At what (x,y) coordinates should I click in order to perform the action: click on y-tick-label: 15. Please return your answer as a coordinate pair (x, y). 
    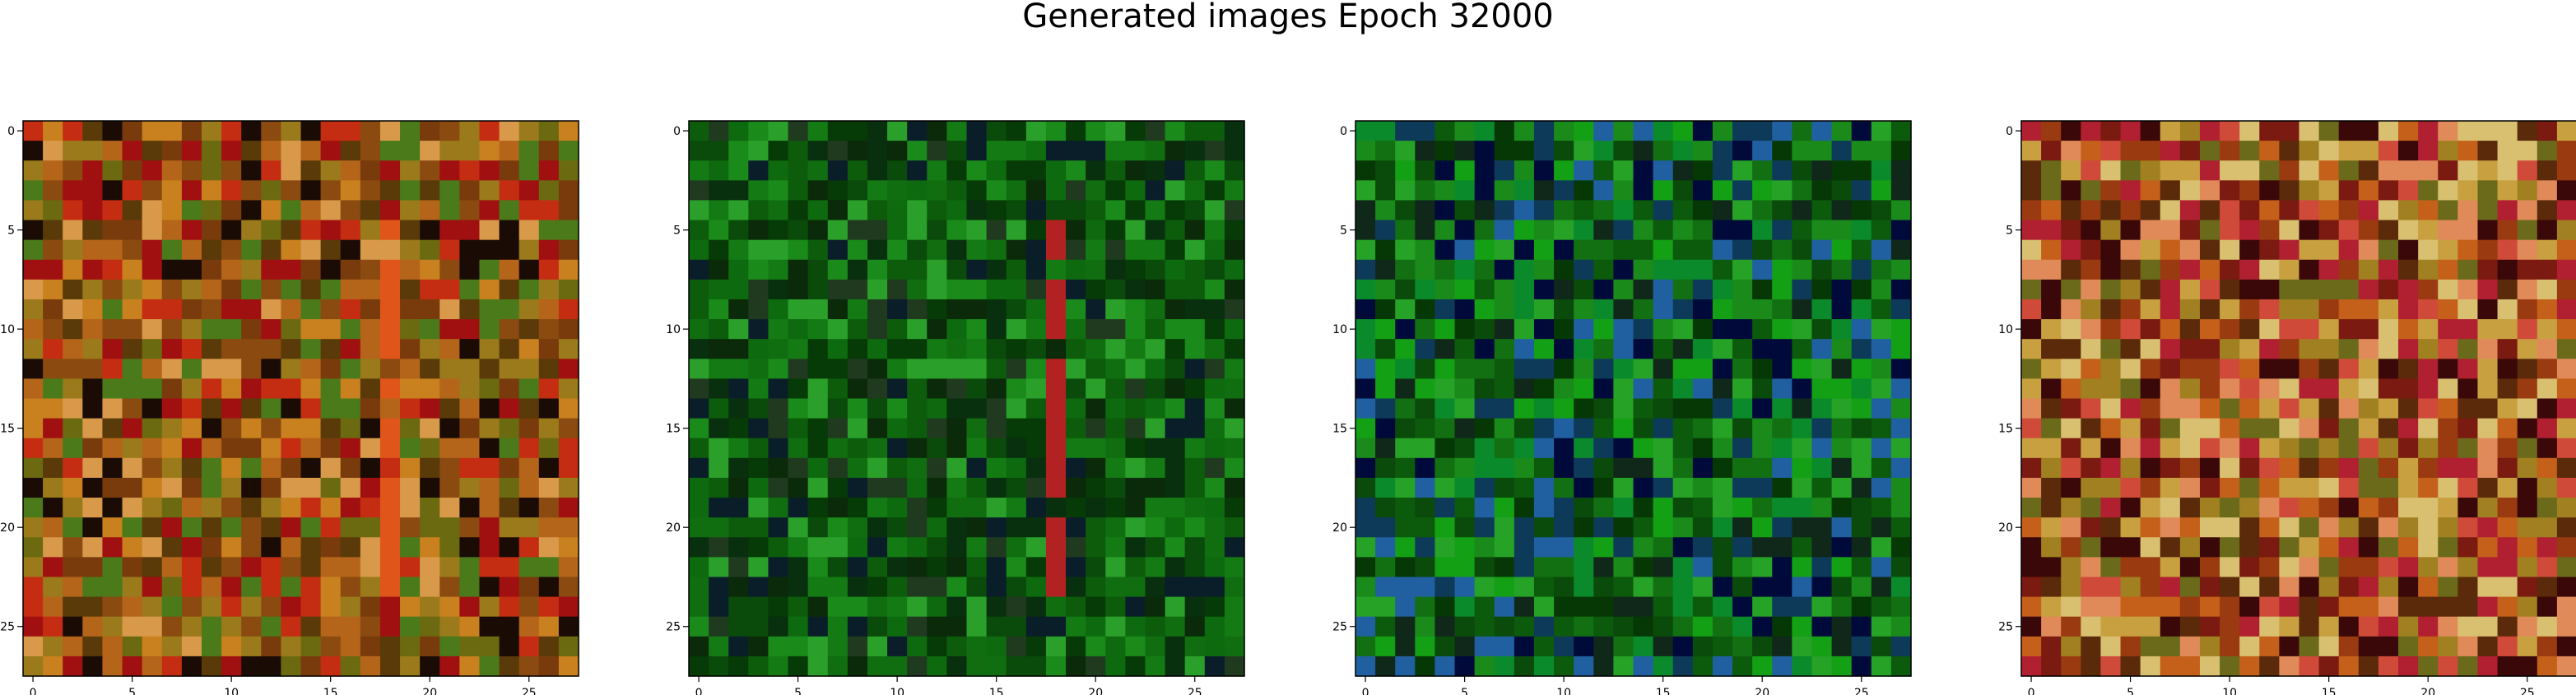
    Looking at the image, I should click on (2005, 429).